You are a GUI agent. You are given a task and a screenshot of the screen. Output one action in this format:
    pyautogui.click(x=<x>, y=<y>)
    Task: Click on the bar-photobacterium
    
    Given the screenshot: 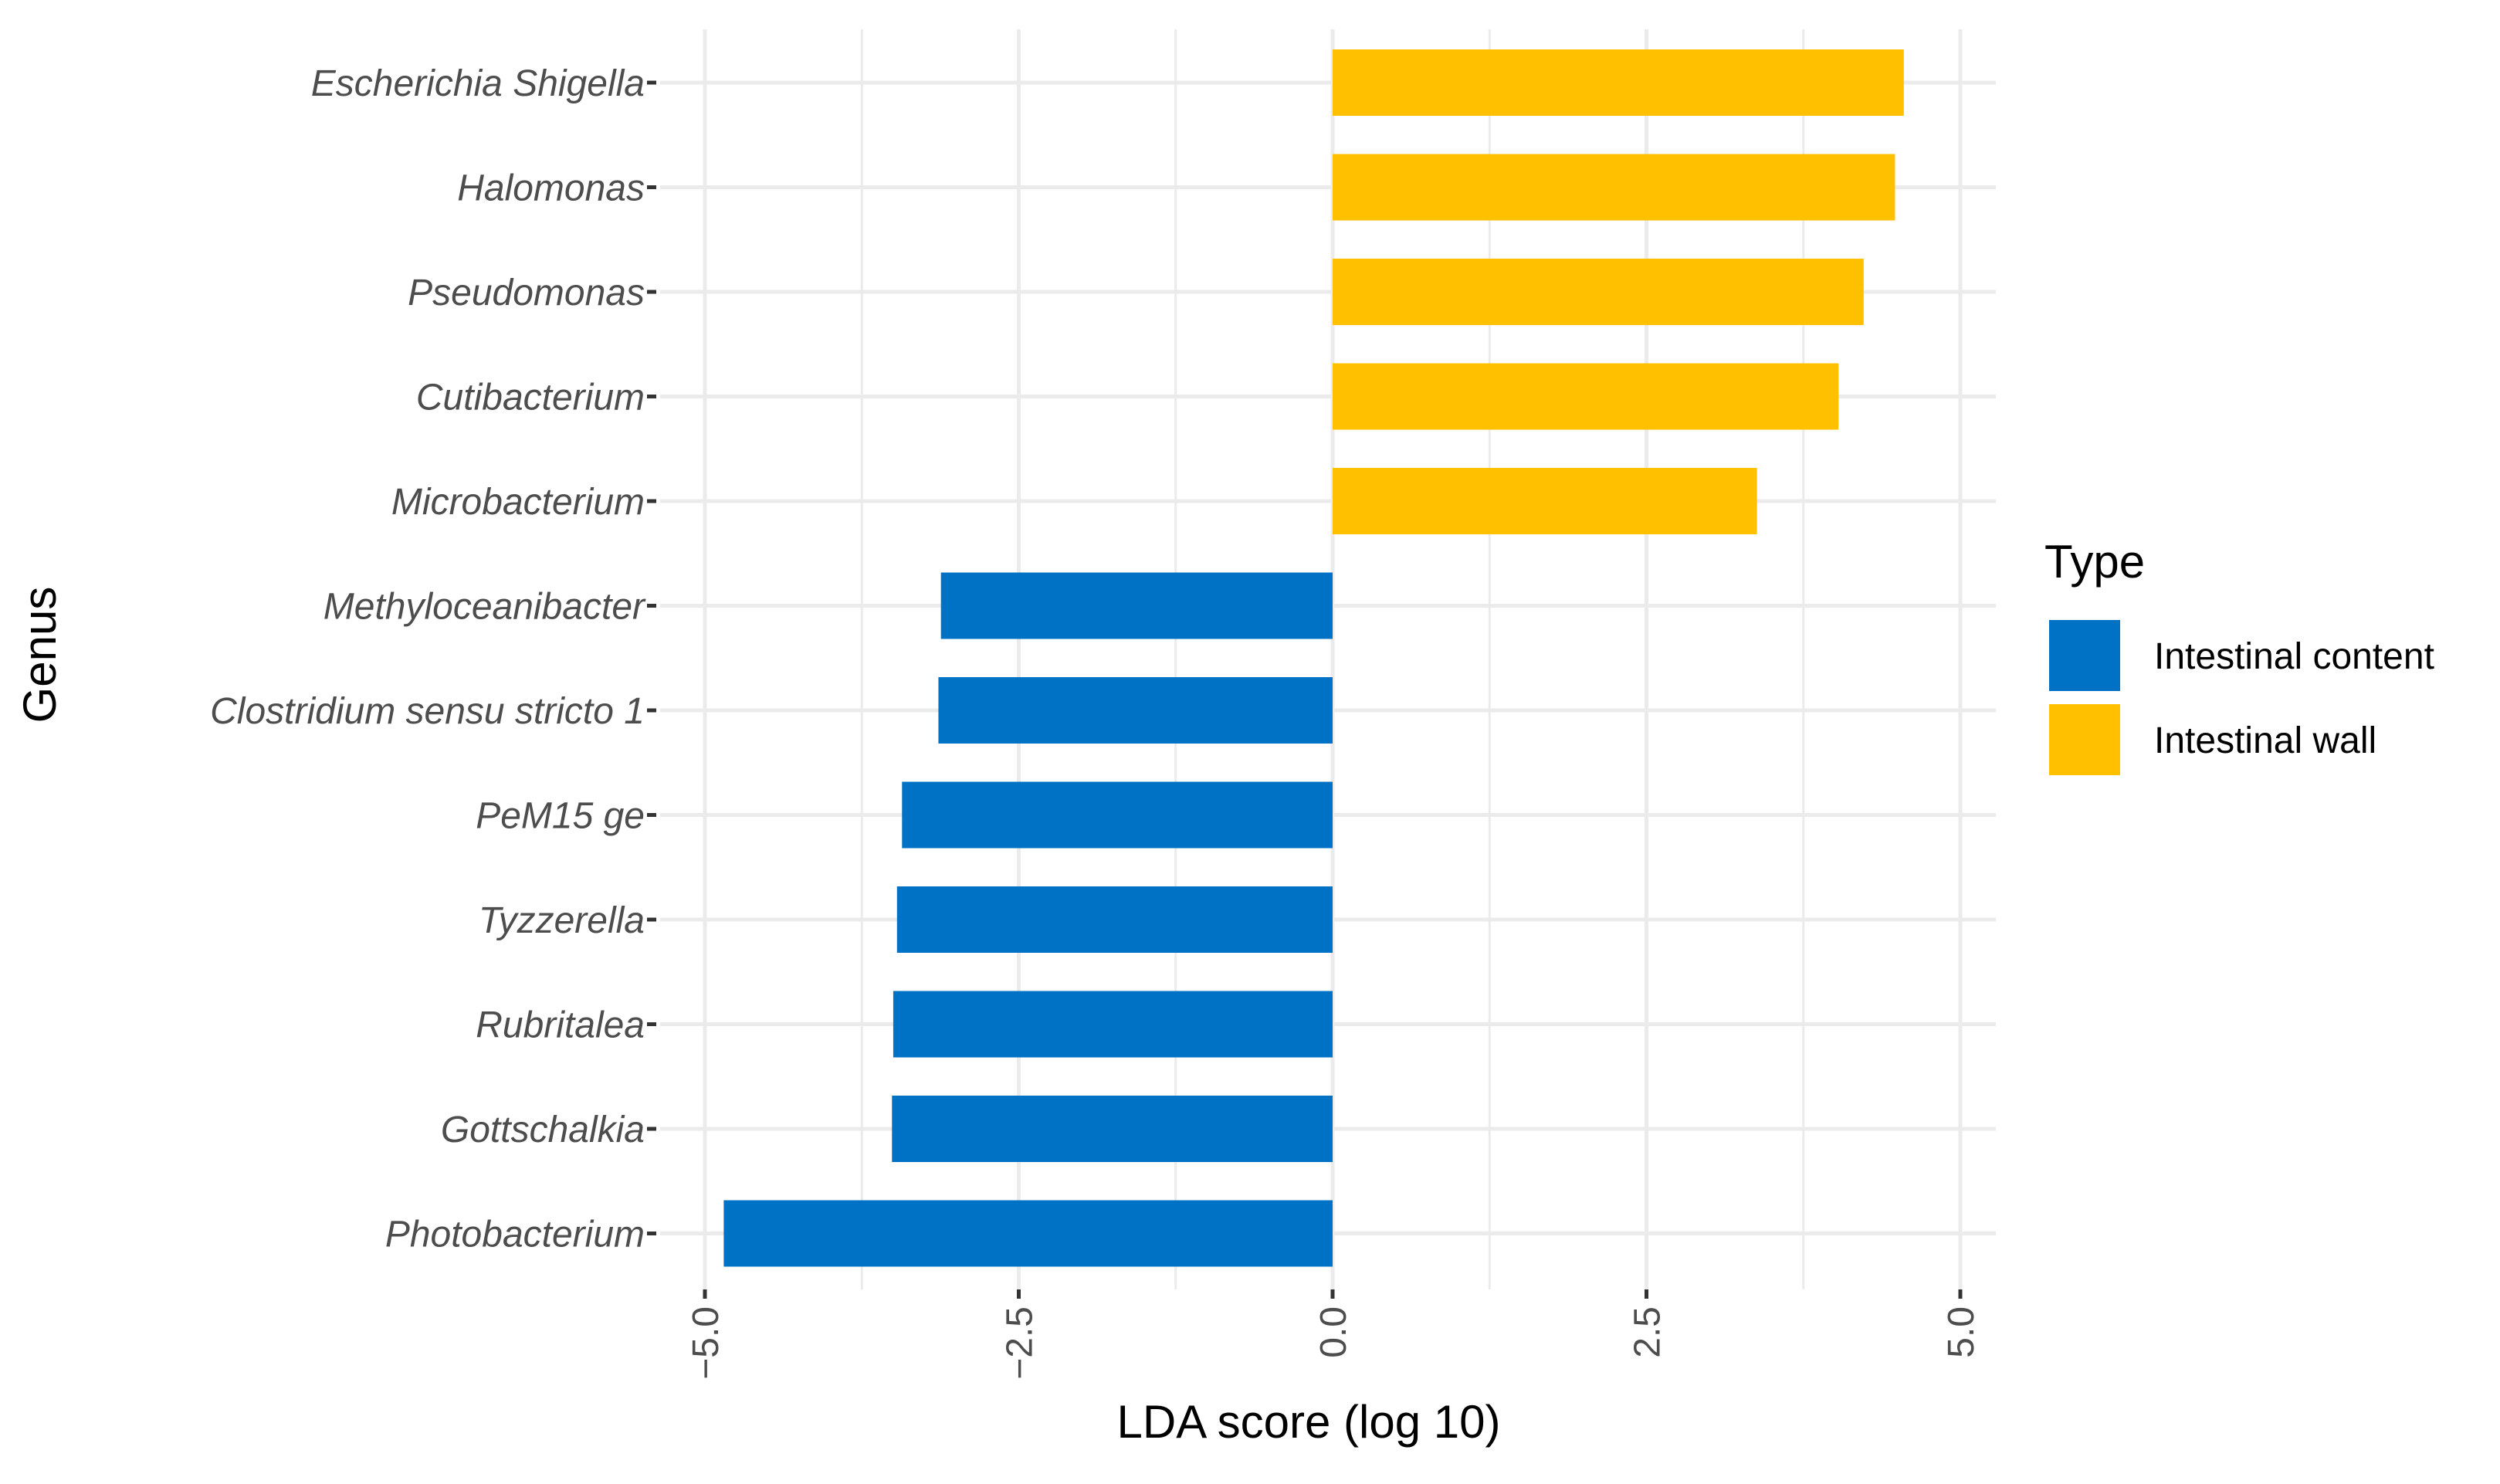 What is the action you would take?
    pyautogui.click(x=1028, y=1233)
    